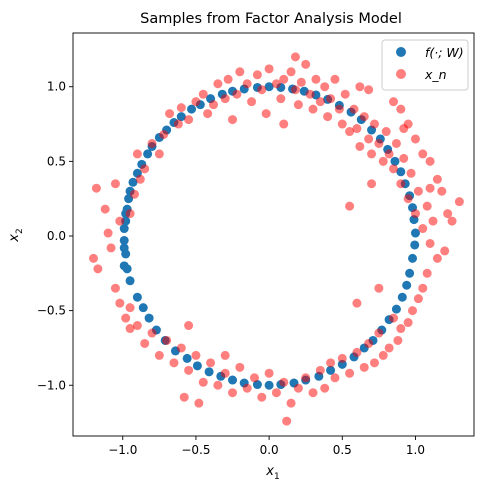 This screenshot has height=490, width=490. I want to click on x-axis: −1.0 −0.5 0.0 0.5 1.0, so click(266, 446).